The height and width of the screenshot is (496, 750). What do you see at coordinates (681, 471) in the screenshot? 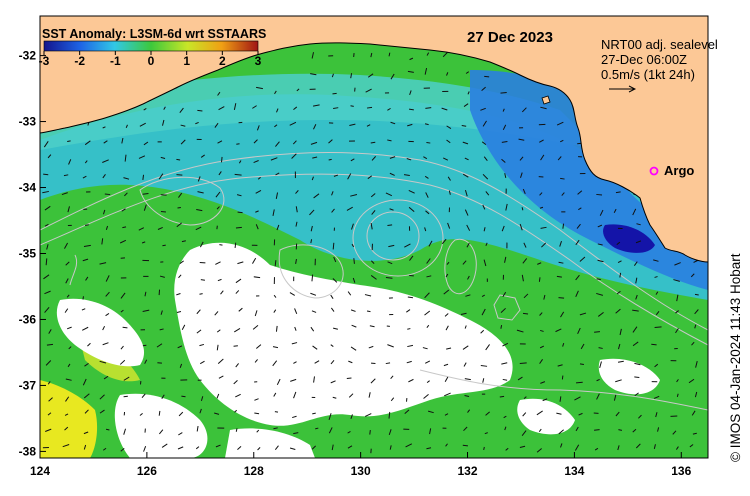
I see `lon-tick-label: 136` at bounding box center [681, 471].